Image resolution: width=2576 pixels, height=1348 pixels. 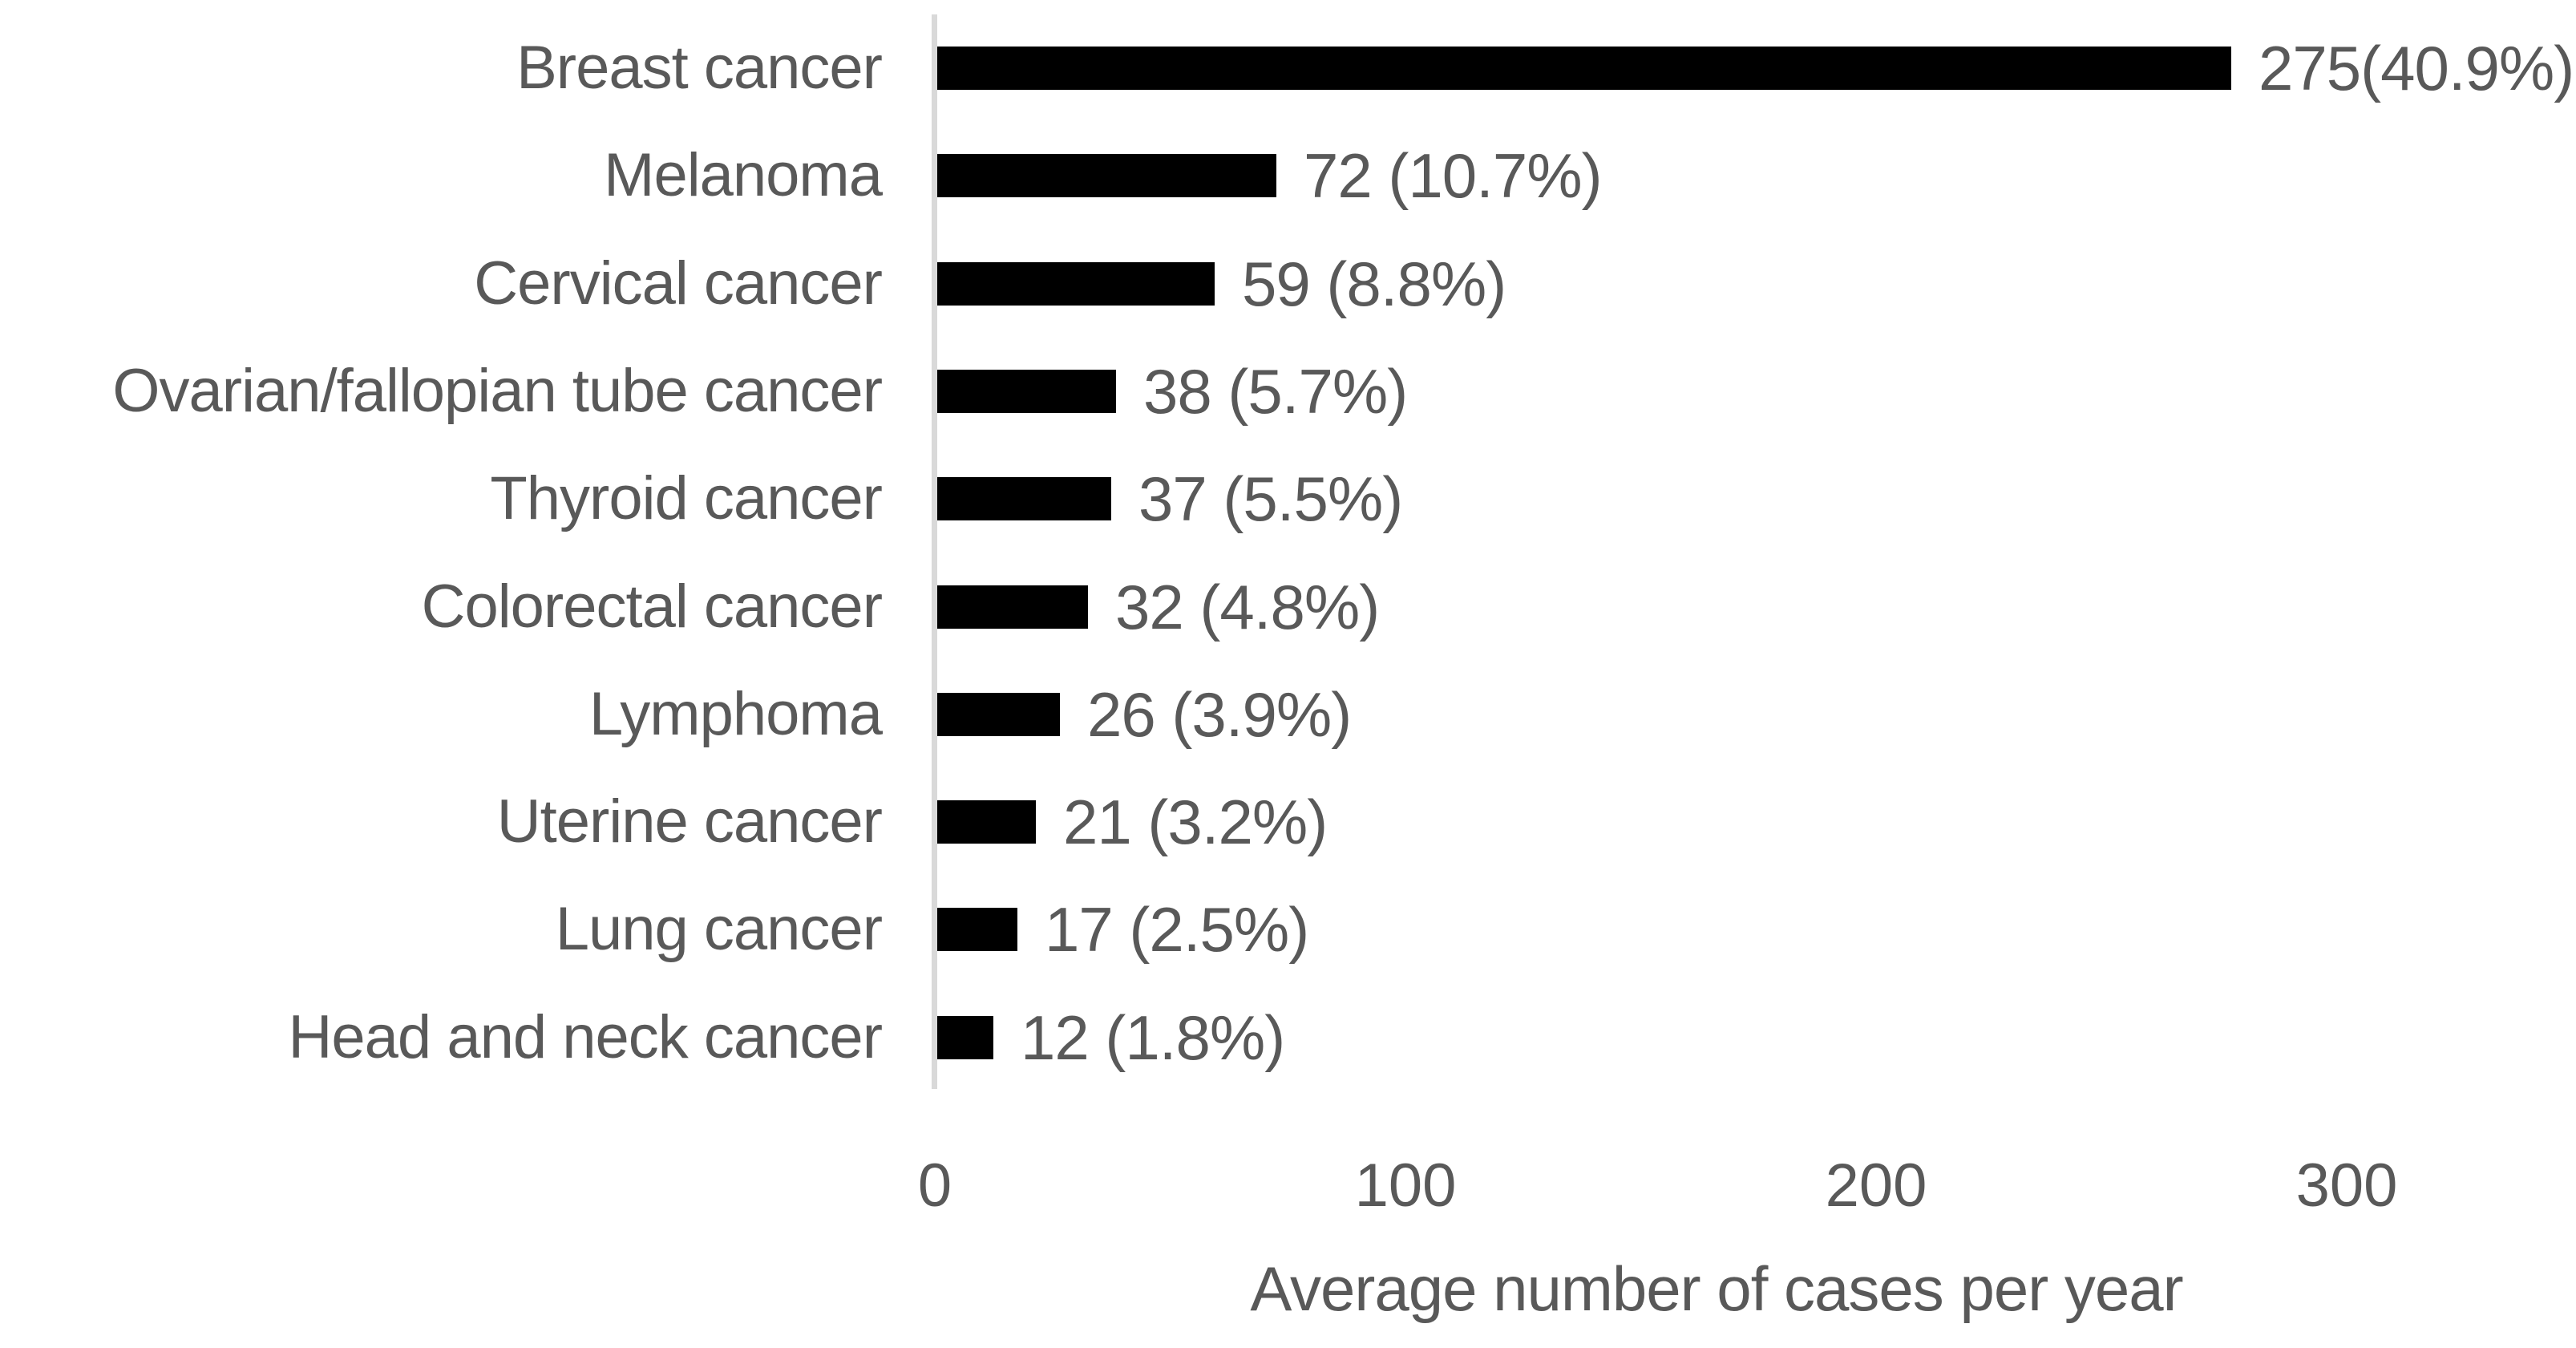 What do you see at coordinates (934, 1186) in the screenshot?
I see `x-axis-tick-label: 0` at bounding box center [934, 1186].